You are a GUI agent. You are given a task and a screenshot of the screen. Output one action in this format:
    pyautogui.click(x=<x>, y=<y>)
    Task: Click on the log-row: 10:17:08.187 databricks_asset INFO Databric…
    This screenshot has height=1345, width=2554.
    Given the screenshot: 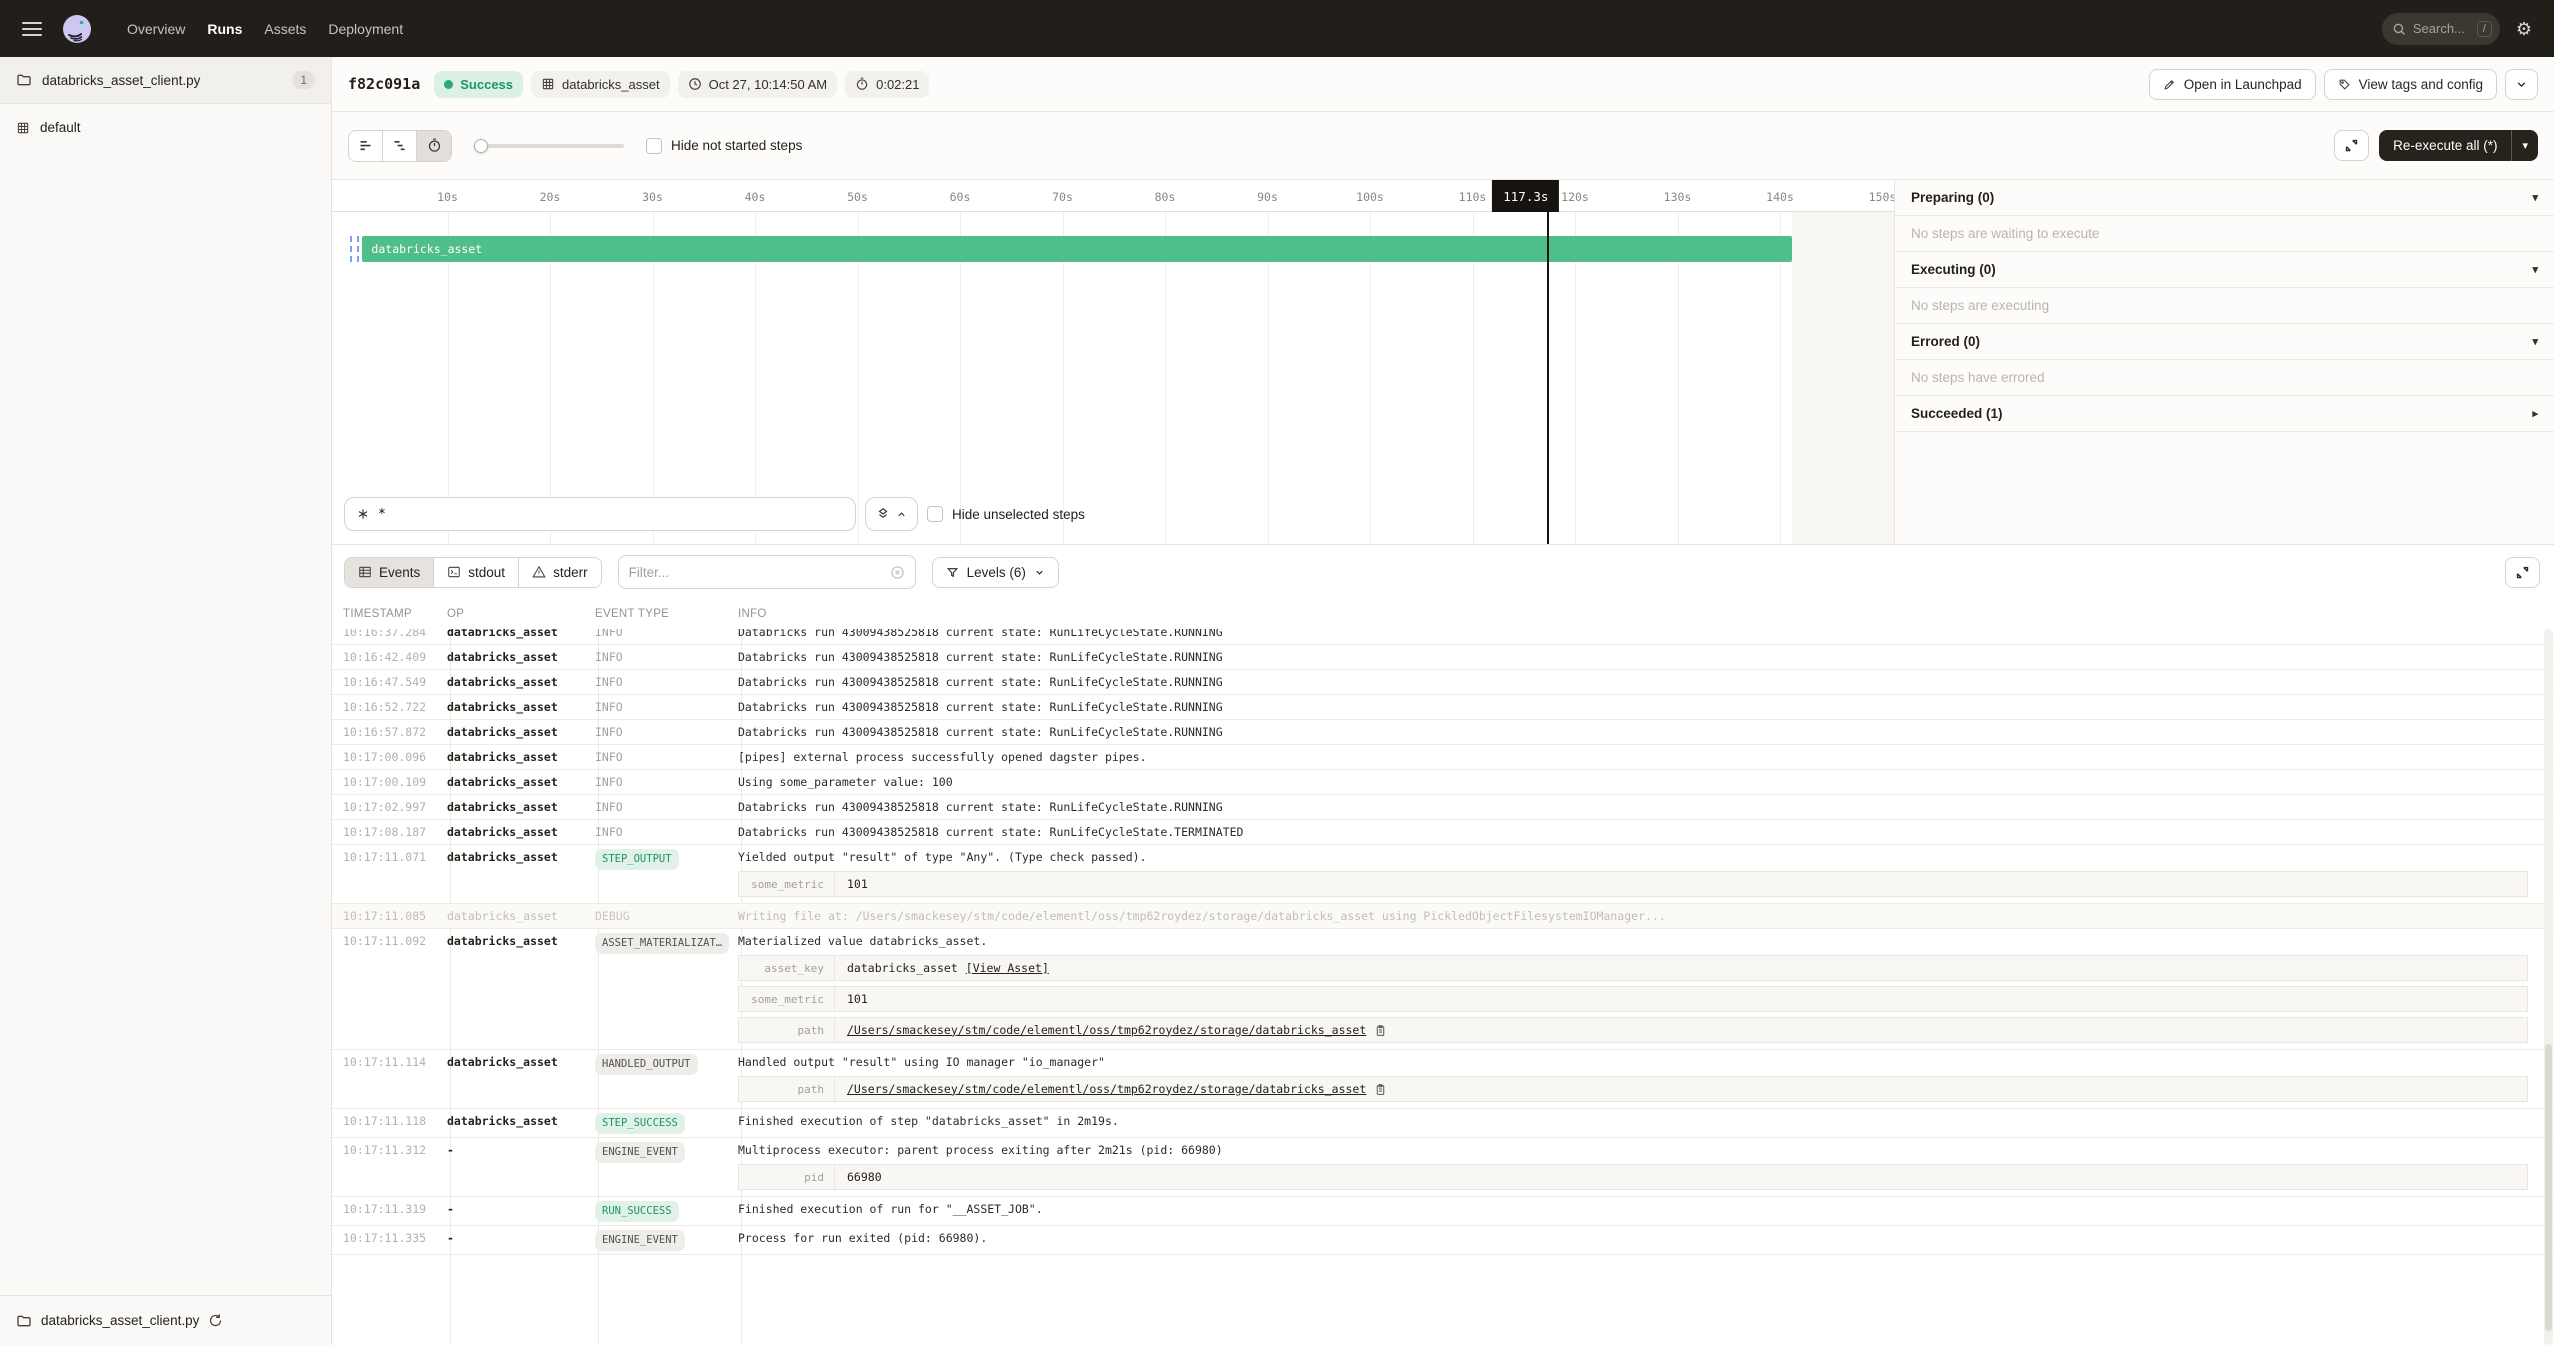 What is the action you would take?
    pyautogui.click(x=1443, y=832)
    